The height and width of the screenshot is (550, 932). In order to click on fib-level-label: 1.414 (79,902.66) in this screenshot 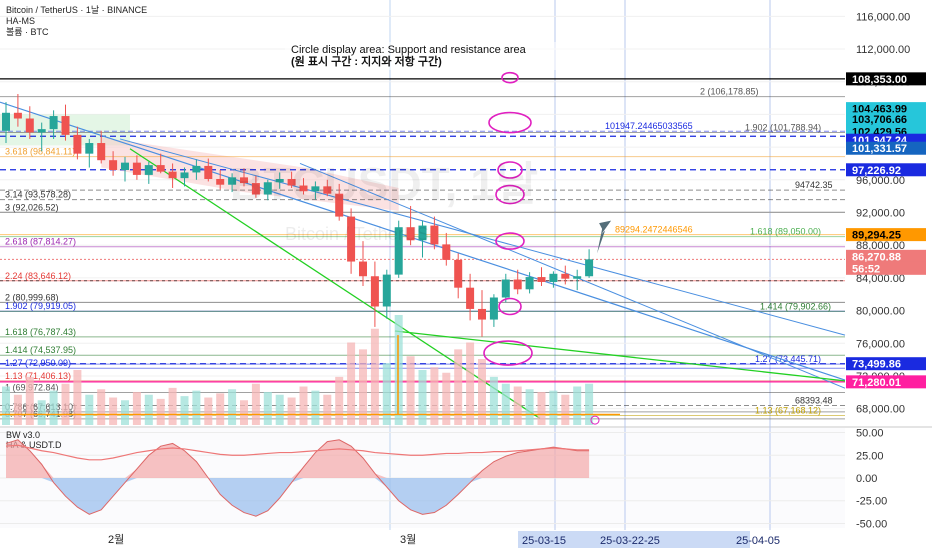, I will do `click(795, 306)`.